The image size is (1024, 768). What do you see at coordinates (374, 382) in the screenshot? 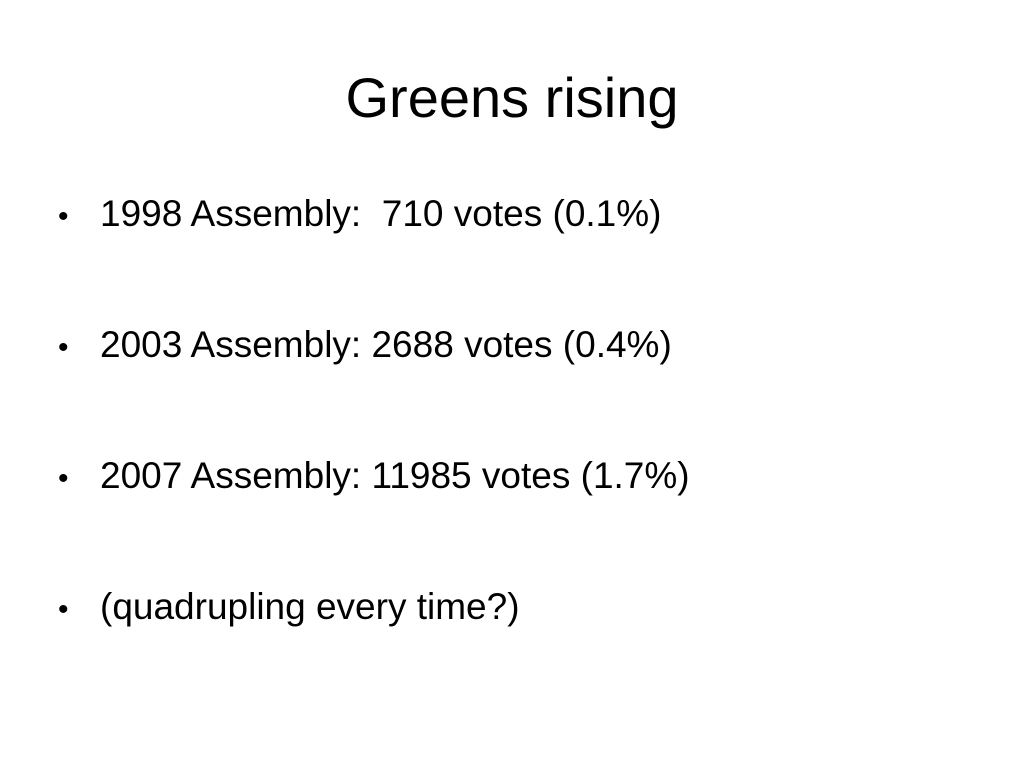
I see `list-item: • 2003 Assembly: 2688 votes (0.4%)` at bounding box center [374, 382].